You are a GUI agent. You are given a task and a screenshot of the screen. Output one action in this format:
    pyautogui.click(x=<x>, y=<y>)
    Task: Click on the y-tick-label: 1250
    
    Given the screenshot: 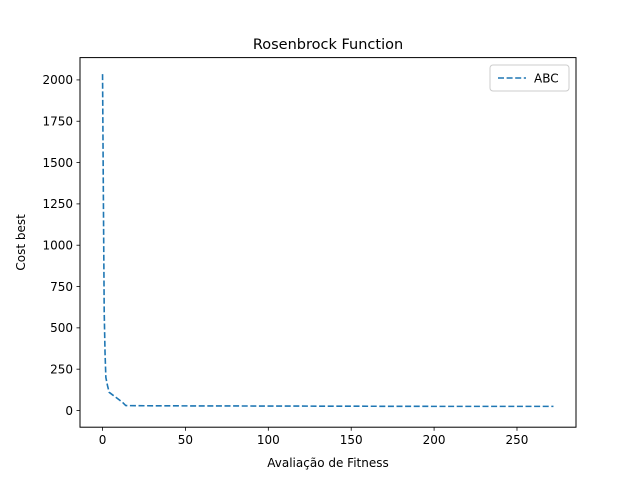 What is the action you would take?
    pyautogui.click(x=57, y=204)
    